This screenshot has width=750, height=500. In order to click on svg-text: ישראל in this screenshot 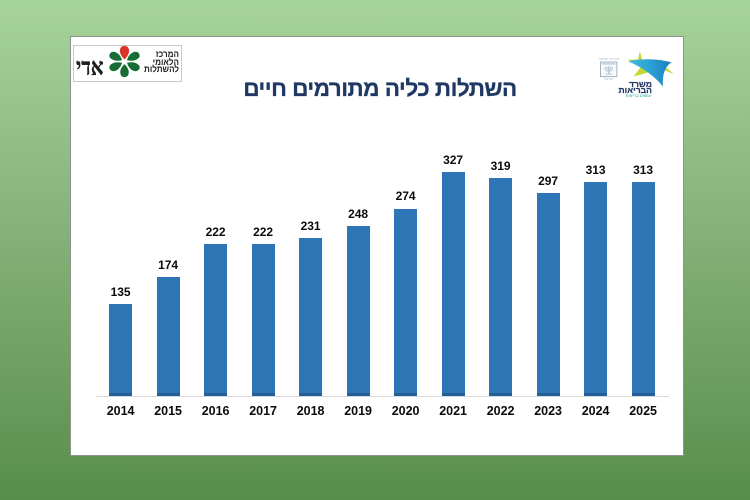, I will do `click(609, 79)`.